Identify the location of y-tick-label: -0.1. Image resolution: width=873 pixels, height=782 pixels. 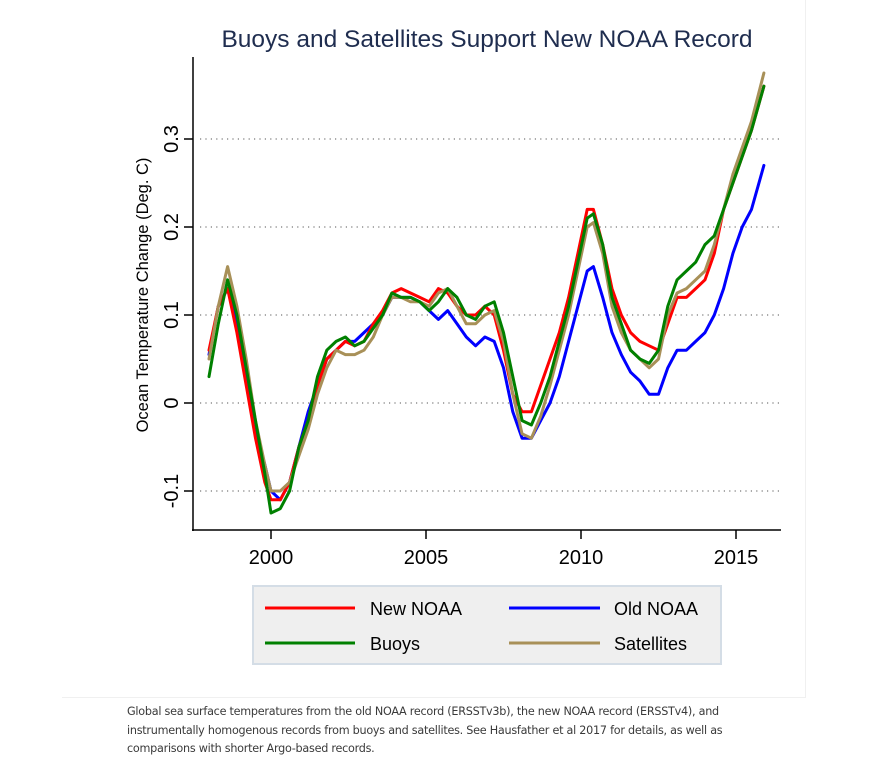
(172, 491).